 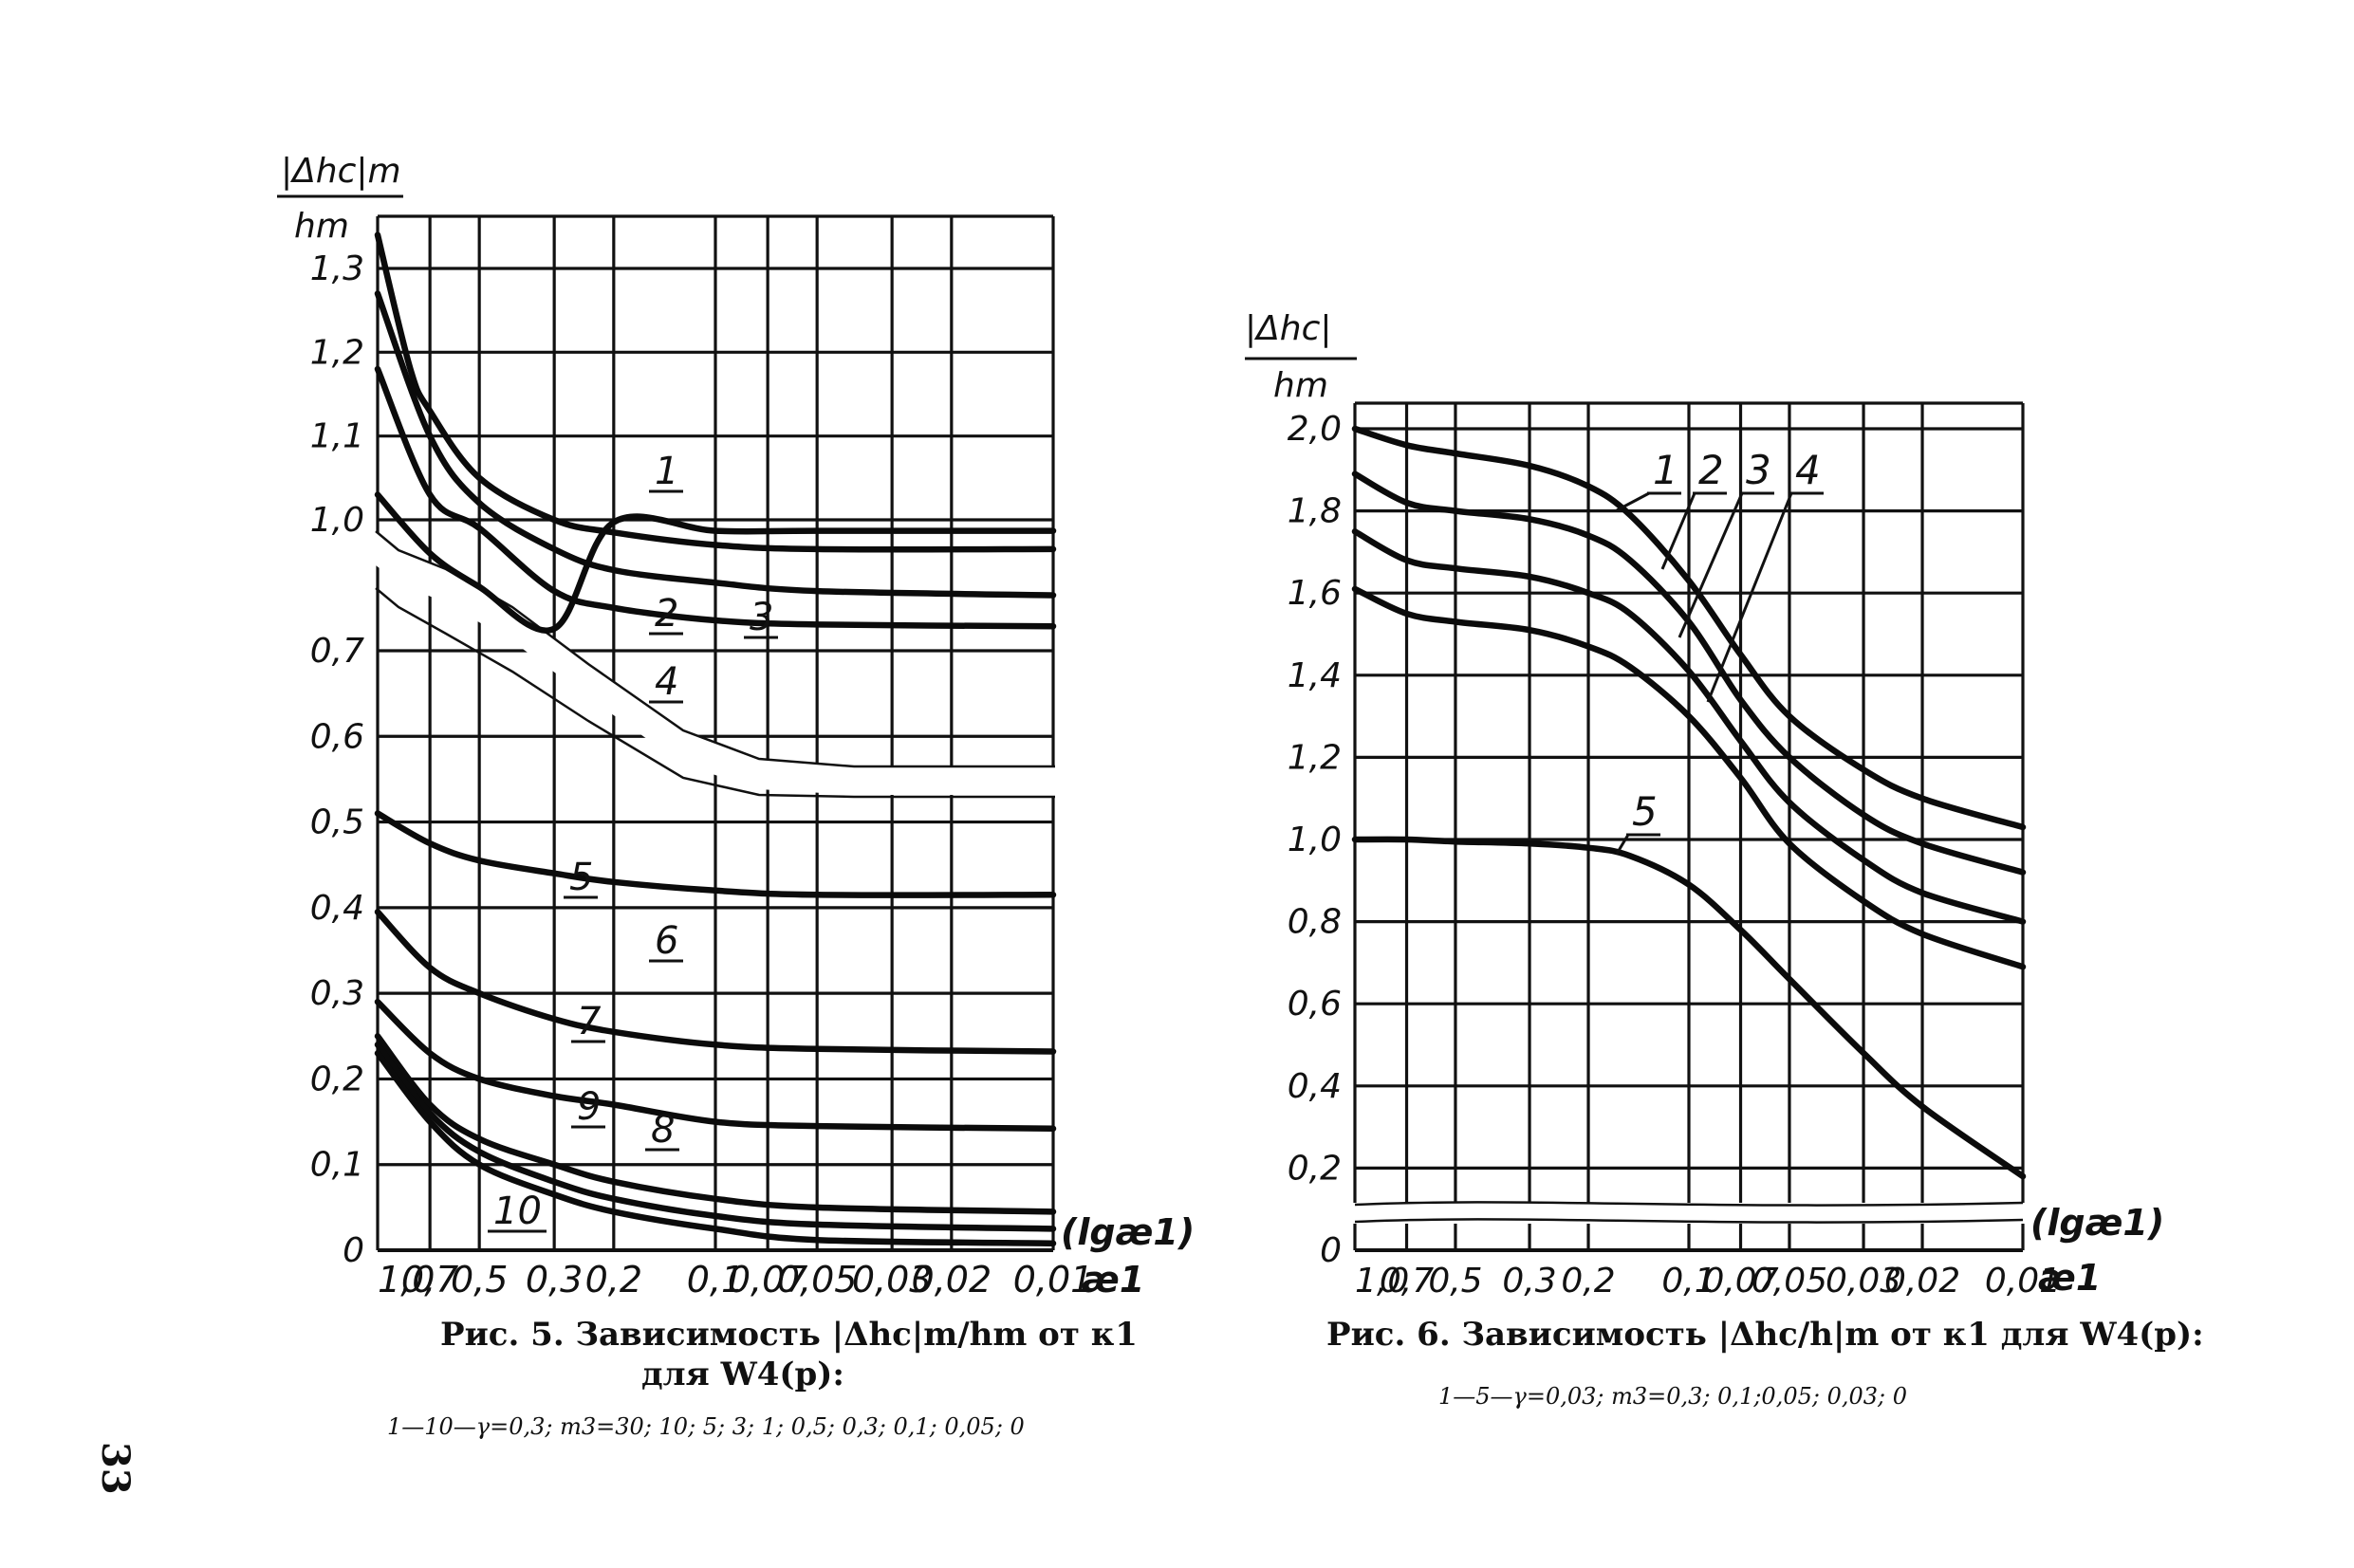 What do you see at coordinates (1790, 1281) in the screenshot?
I see `figure-6-x-tick-7: 0,05` at bounding box center [1790, 1281].